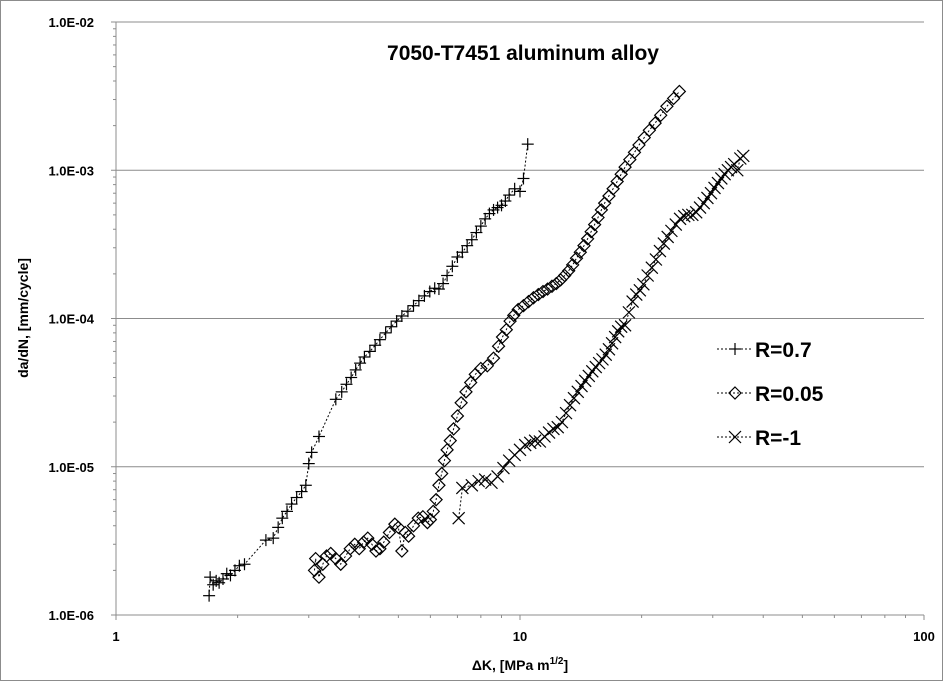 This screenshot has height=681, width=943. What do you see at coordinates (71, 615) in the screenshot?
I see `y-tick-label-0: 1.0E-06` at bounding box center [71, 615].